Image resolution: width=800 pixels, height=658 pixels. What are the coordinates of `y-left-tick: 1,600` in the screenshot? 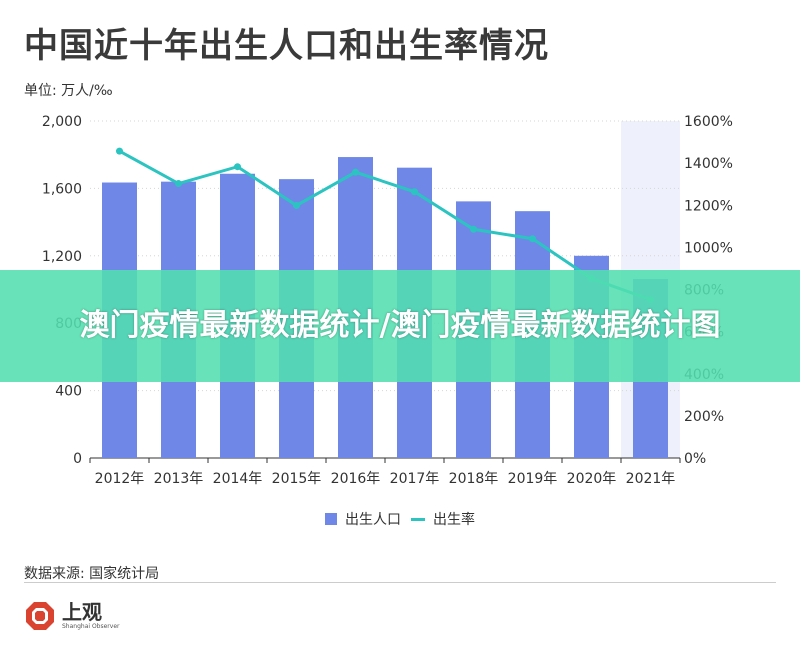 It's located at (62, 189).